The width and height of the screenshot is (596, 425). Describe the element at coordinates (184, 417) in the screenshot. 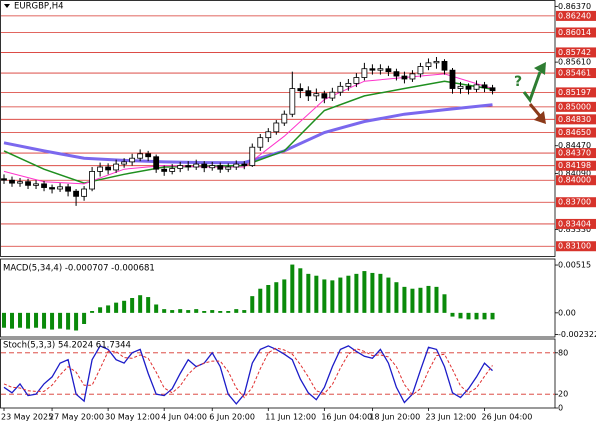

I see `x-tick-label: 4 Jun 04:00` at that location.